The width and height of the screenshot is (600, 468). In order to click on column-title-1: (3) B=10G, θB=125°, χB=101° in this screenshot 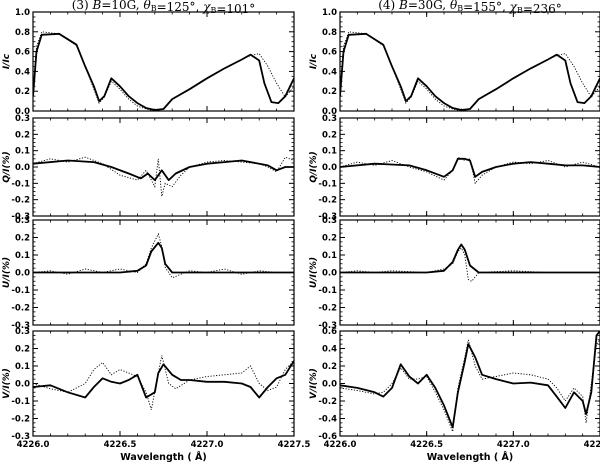, I will do `click(164, 8)`.